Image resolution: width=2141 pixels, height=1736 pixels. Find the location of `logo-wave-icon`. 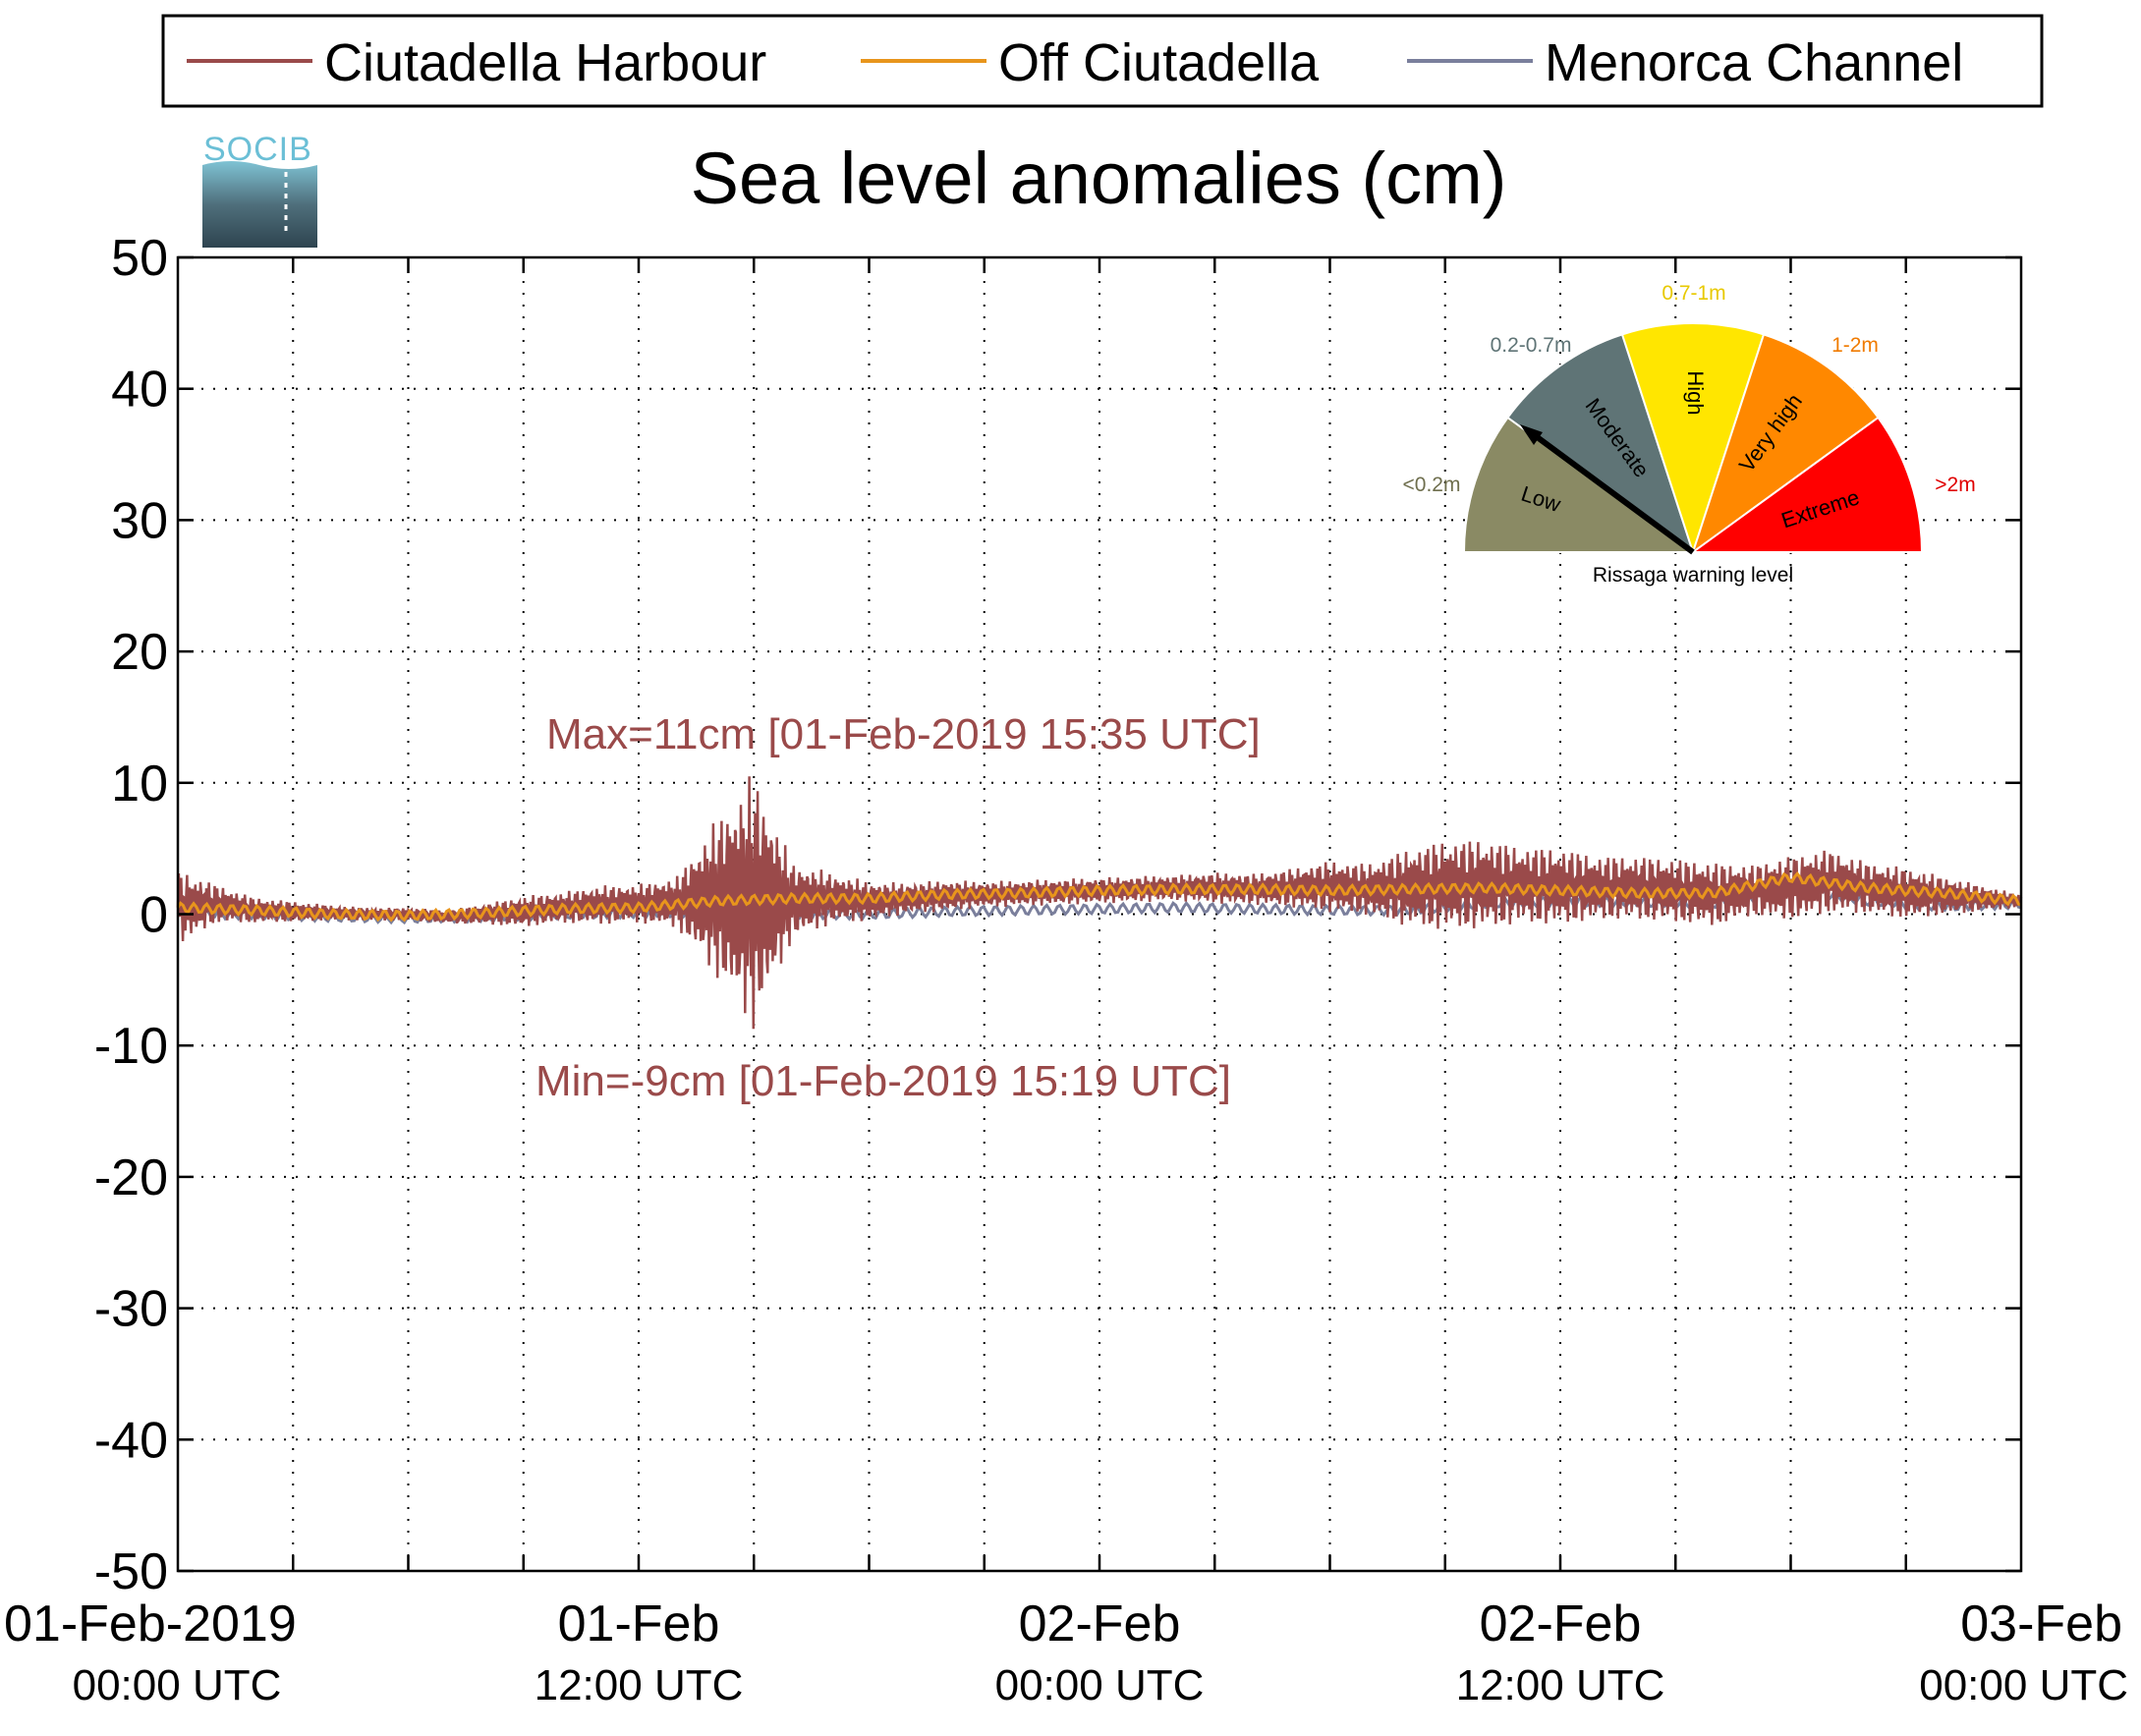

logo-wave-icon is located at coordinates (259, 204).